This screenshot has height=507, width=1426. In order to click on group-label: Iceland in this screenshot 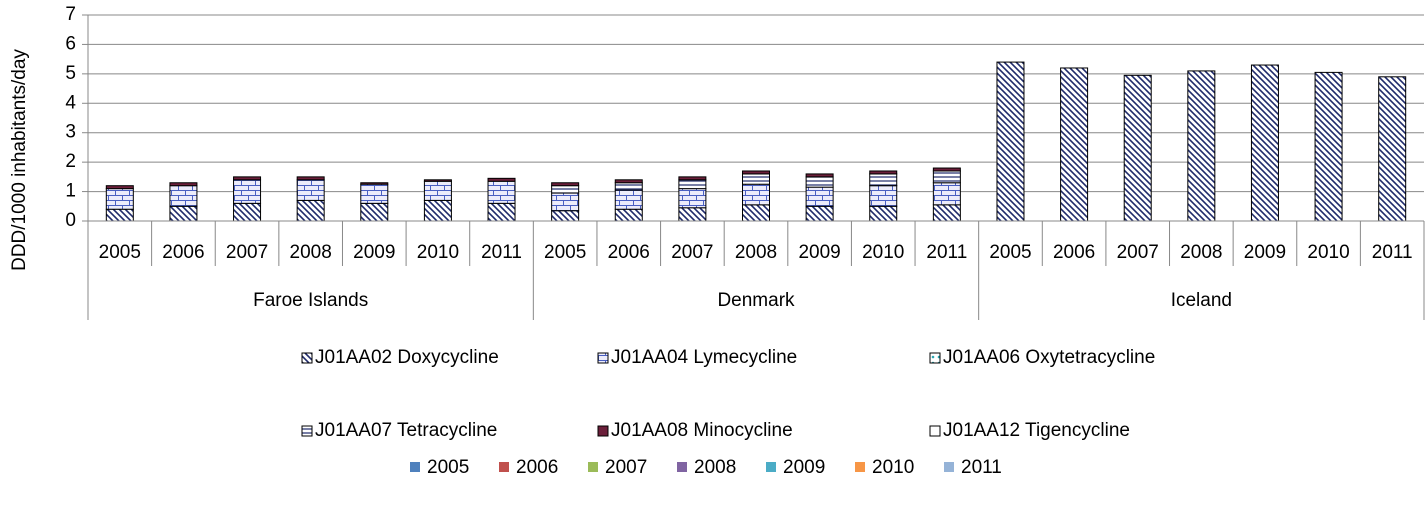, I will do `click(1201, 300)`.